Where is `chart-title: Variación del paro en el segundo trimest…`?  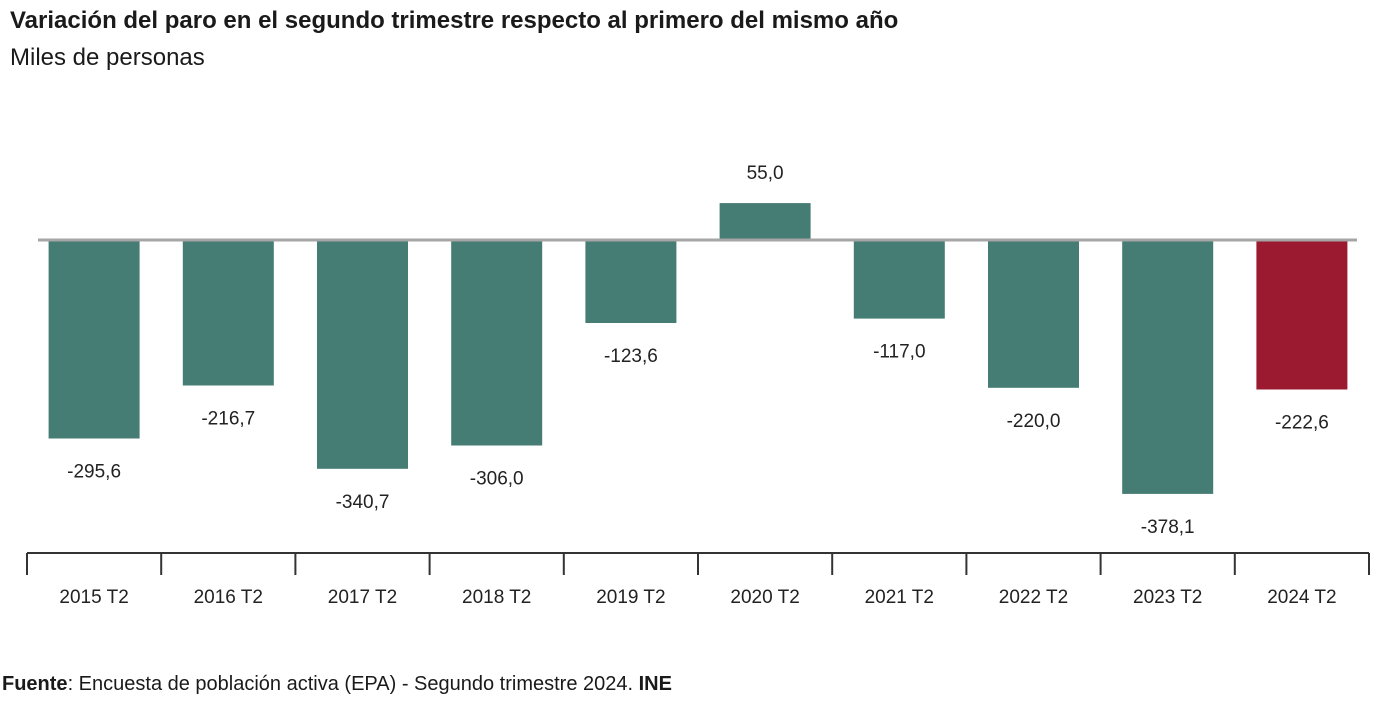
chart-title: Variación del paro en el segundo trimest… is located at coordinates (454, 20).